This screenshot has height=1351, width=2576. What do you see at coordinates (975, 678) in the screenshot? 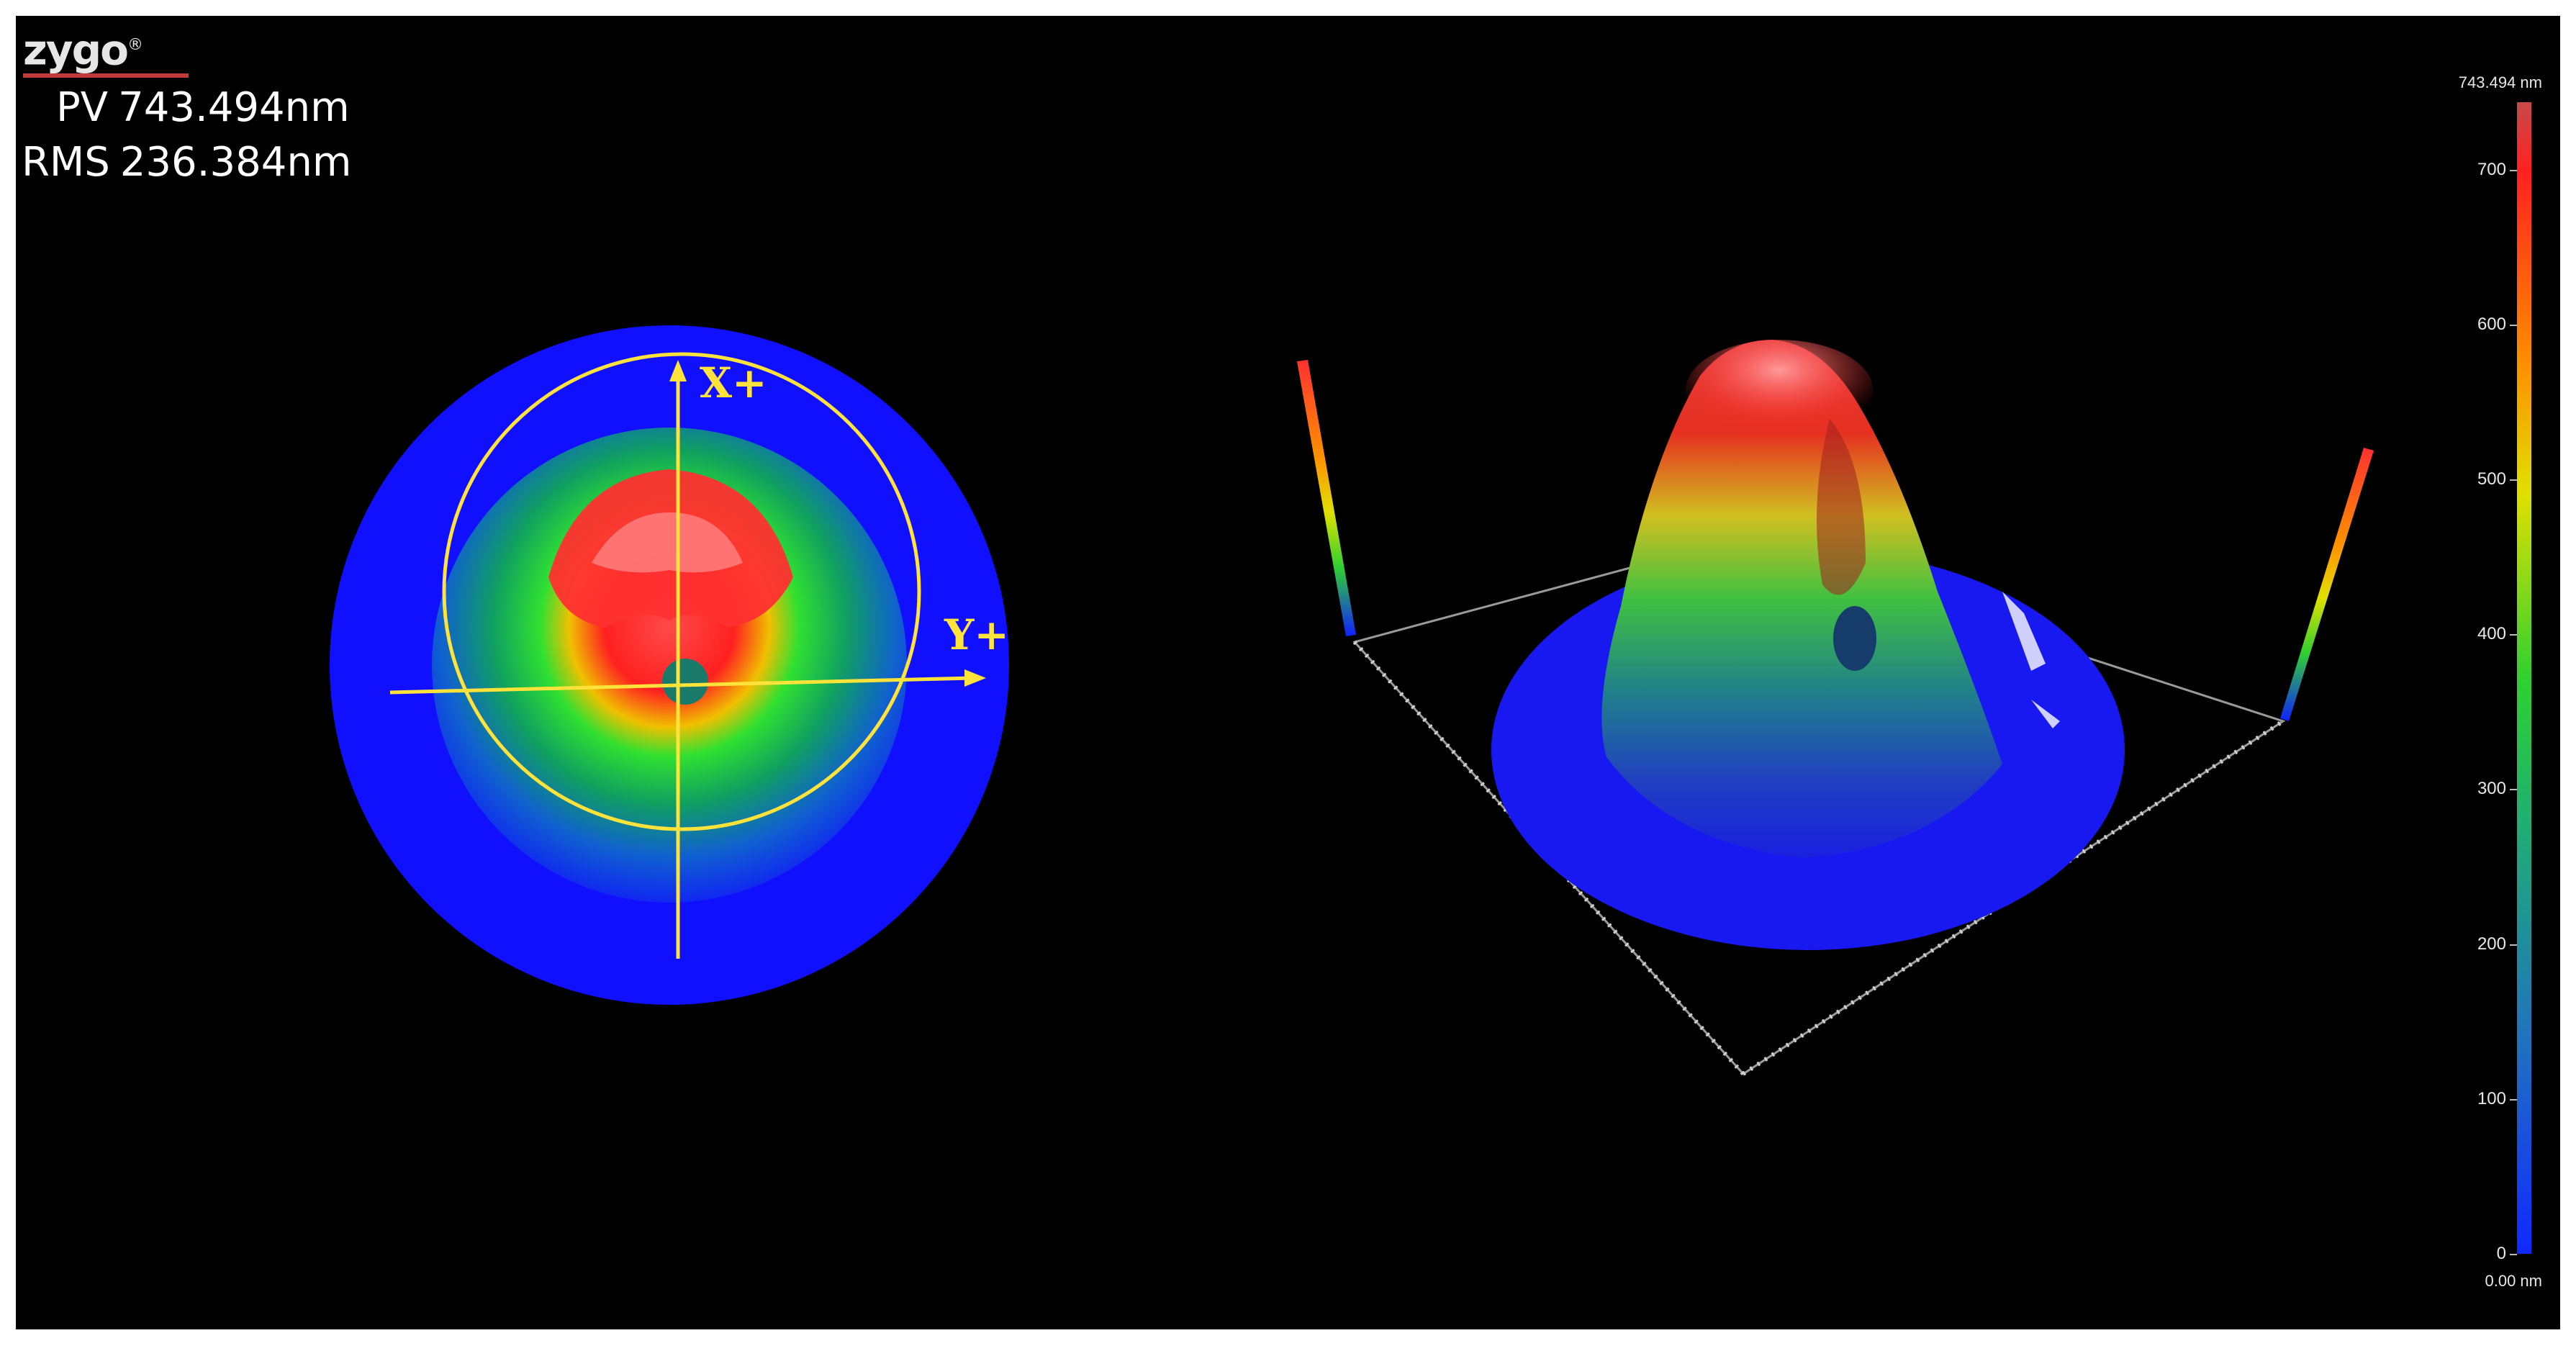
I see `map2d-y-arrow` at bounding box center [975, 678].